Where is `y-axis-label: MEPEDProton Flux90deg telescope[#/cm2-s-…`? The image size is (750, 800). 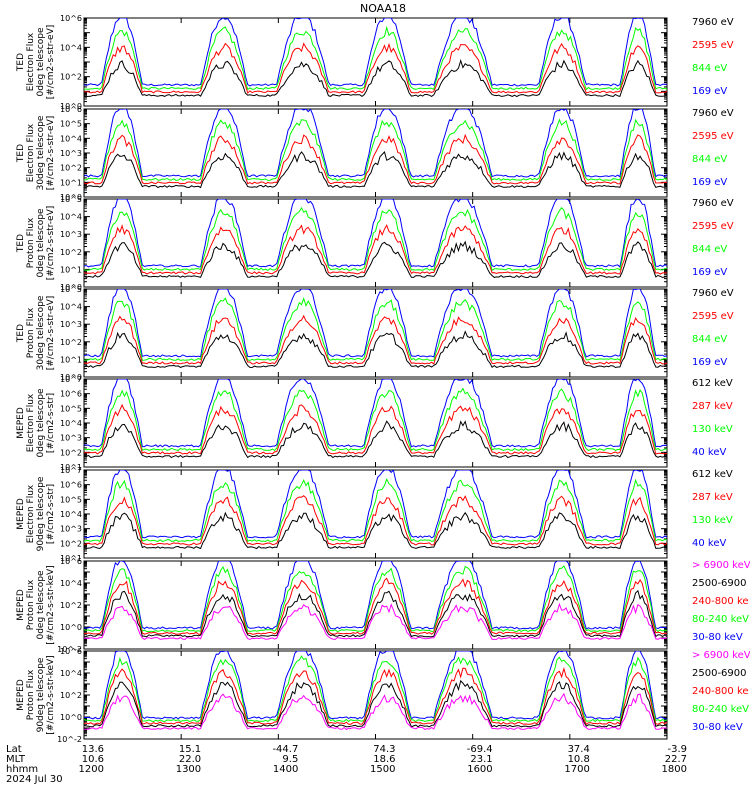 y-axis-label: MEPEDProton Flux90deg telescope[#/cm2-s-… is located at coordinates (36, 694).